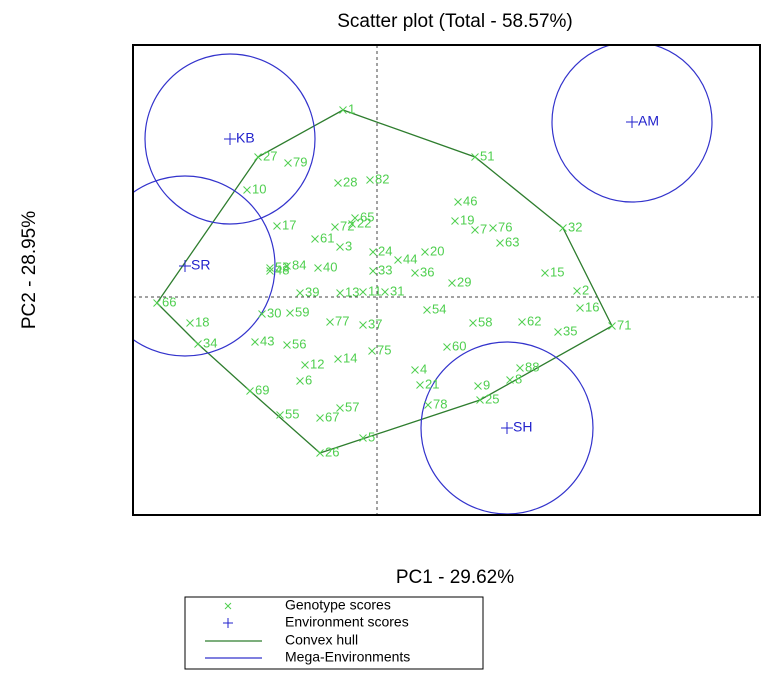 The height and width of the screenshot is (675, 761). Describe the element at coordinates (327, 237) in the screenshot. I see `genotype-label: 61` at that location.